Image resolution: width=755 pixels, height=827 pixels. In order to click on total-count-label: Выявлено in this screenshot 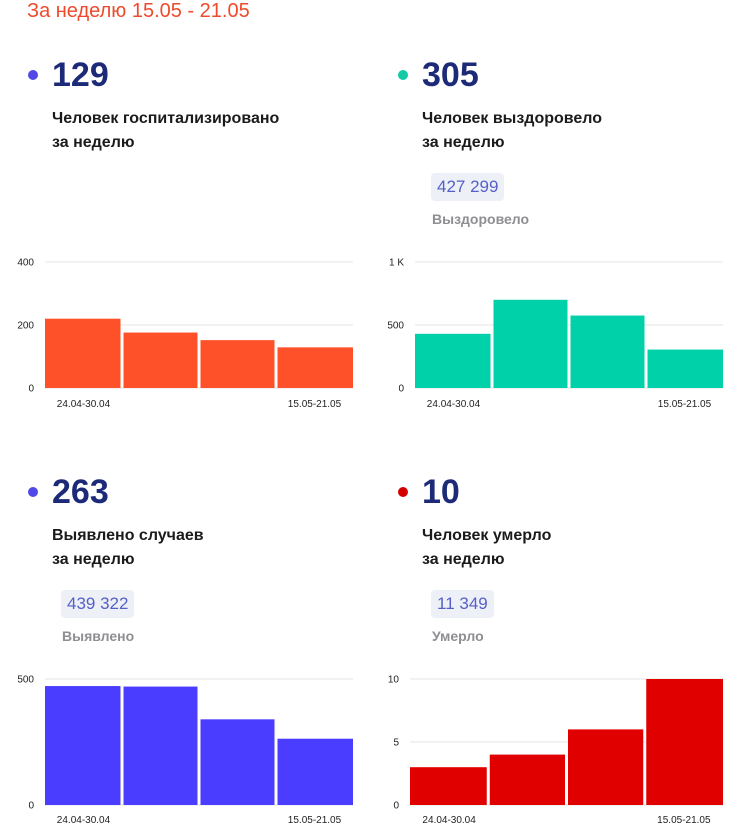, I will do `click(98, 636)`.